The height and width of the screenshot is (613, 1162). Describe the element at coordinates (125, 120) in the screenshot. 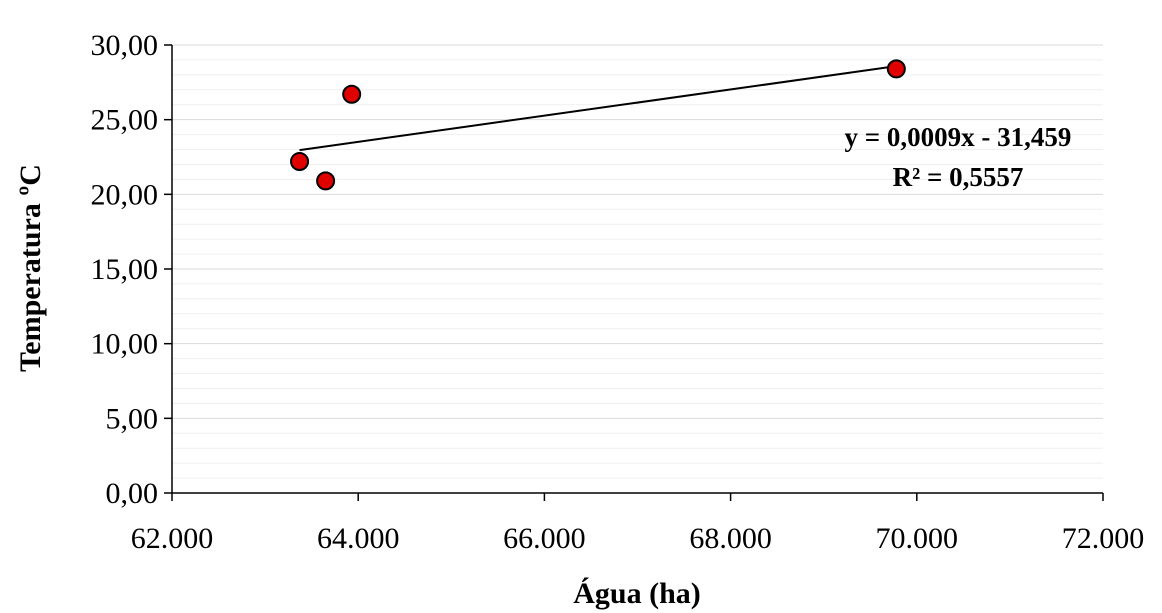

I see `y-tick-label: 25,00` at that location.